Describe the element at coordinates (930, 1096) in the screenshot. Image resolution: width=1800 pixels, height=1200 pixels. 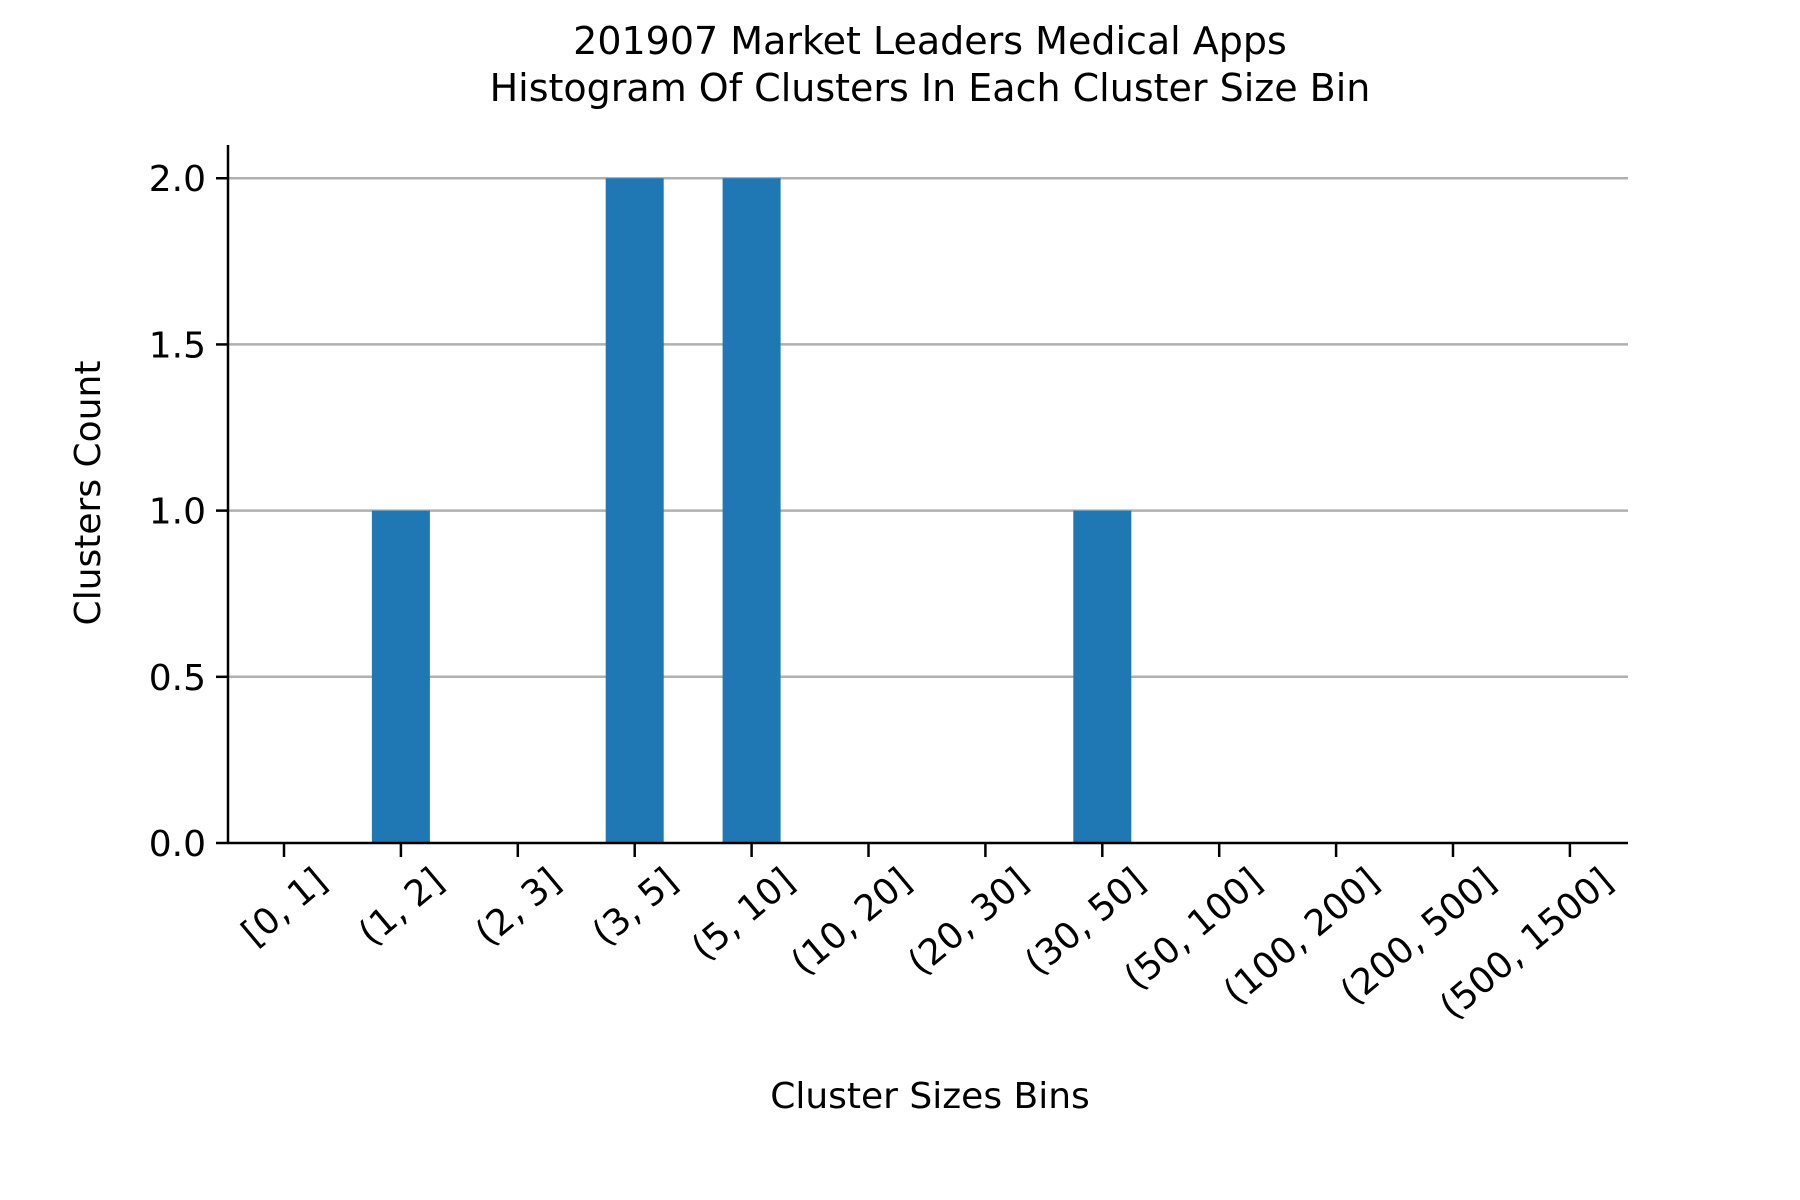
I see `x-axis-label: Cluster Sizes Bins` at that location.